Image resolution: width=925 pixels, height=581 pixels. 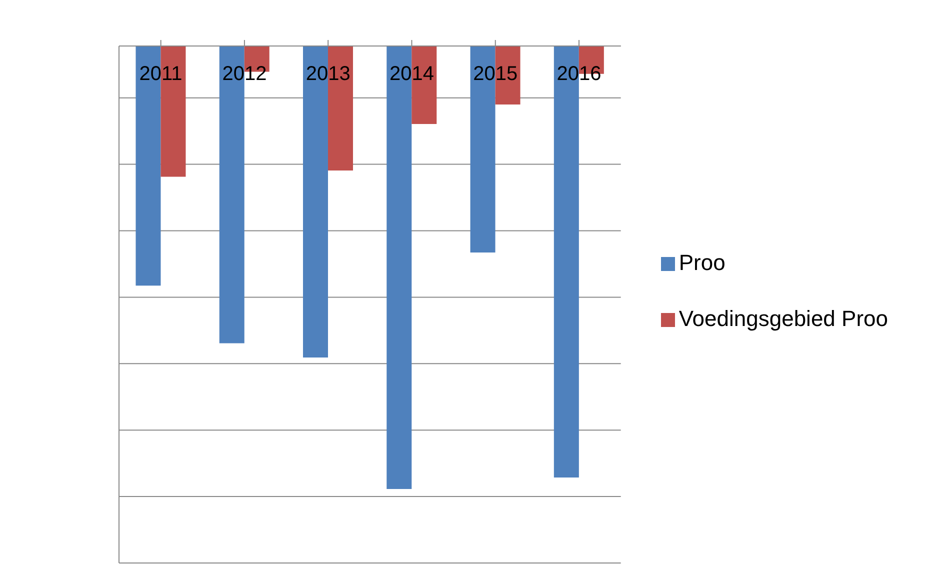 What do you see at coordinates (783, 318) in the screenshot?
I see `legend-label: Voedingsgebied Proo` at bounding box center [783, 318].